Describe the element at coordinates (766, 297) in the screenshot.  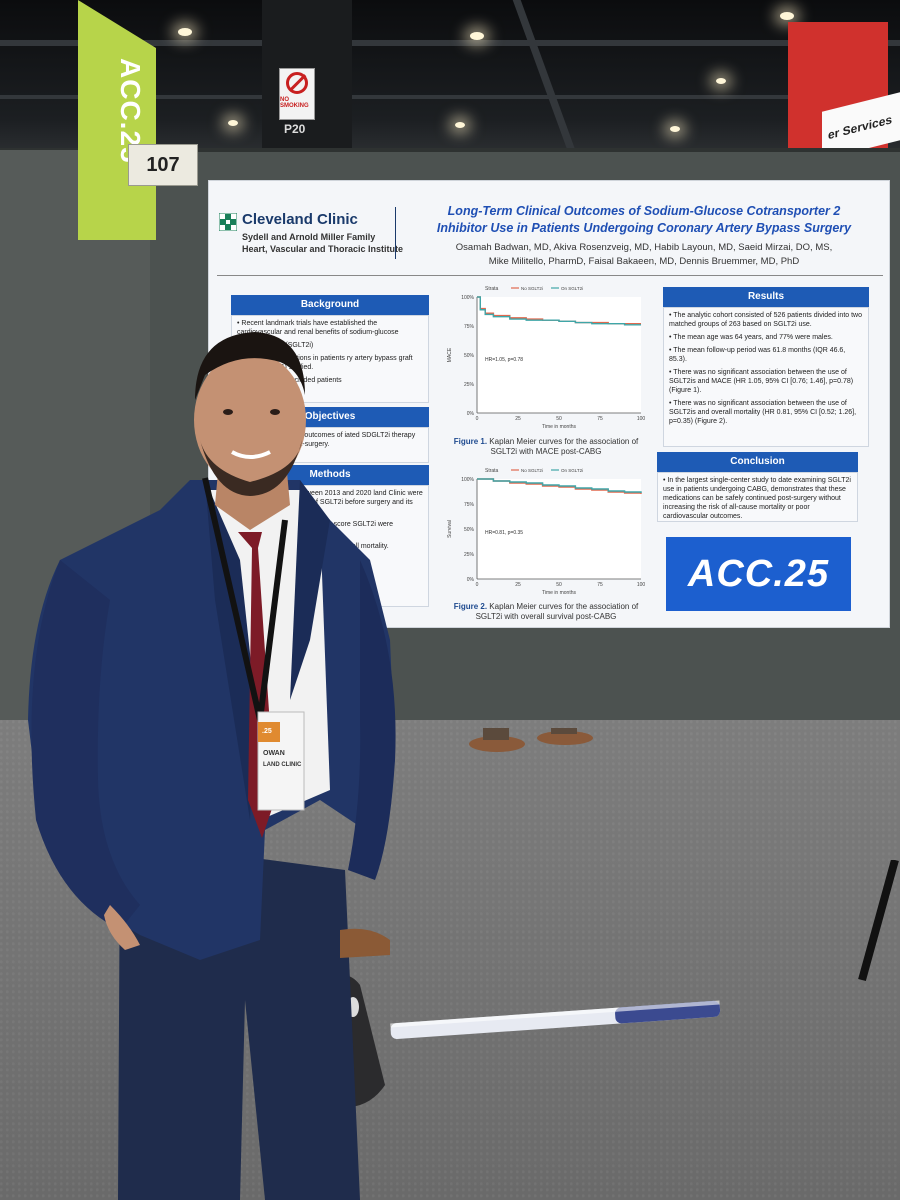
I see `results-heading: Results` at that location.